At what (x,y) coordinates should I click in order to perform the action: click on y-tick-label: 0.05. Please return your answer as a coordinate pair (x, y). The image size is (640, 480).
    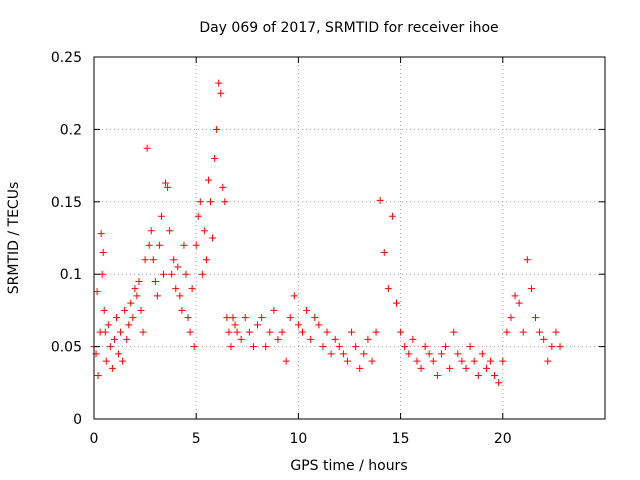
    Looking at the image, I should click on (66, 348).